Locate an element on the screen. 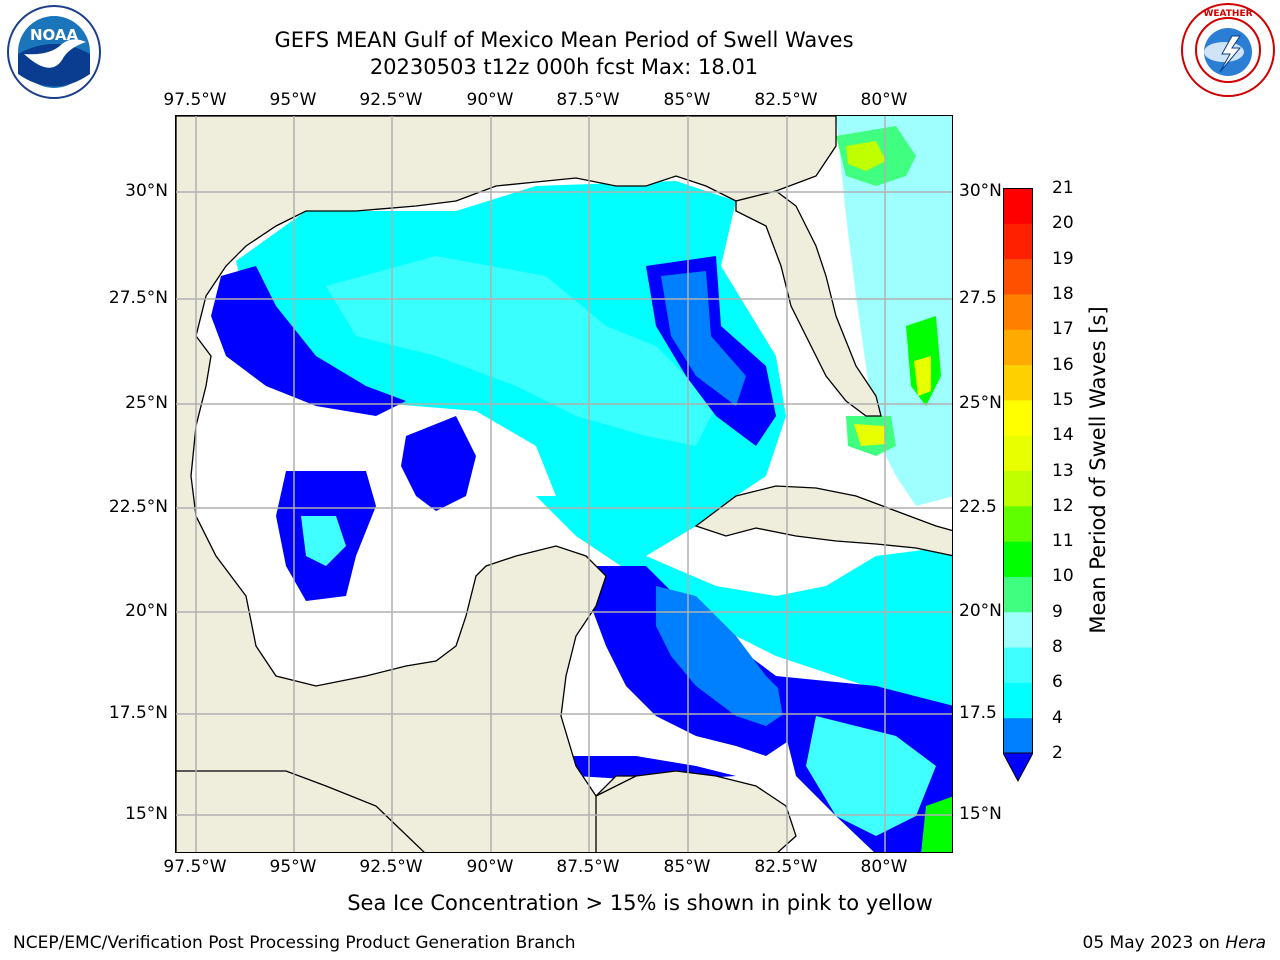  colorbar-tick-label: 10 is located at coordinates (1063, 576).